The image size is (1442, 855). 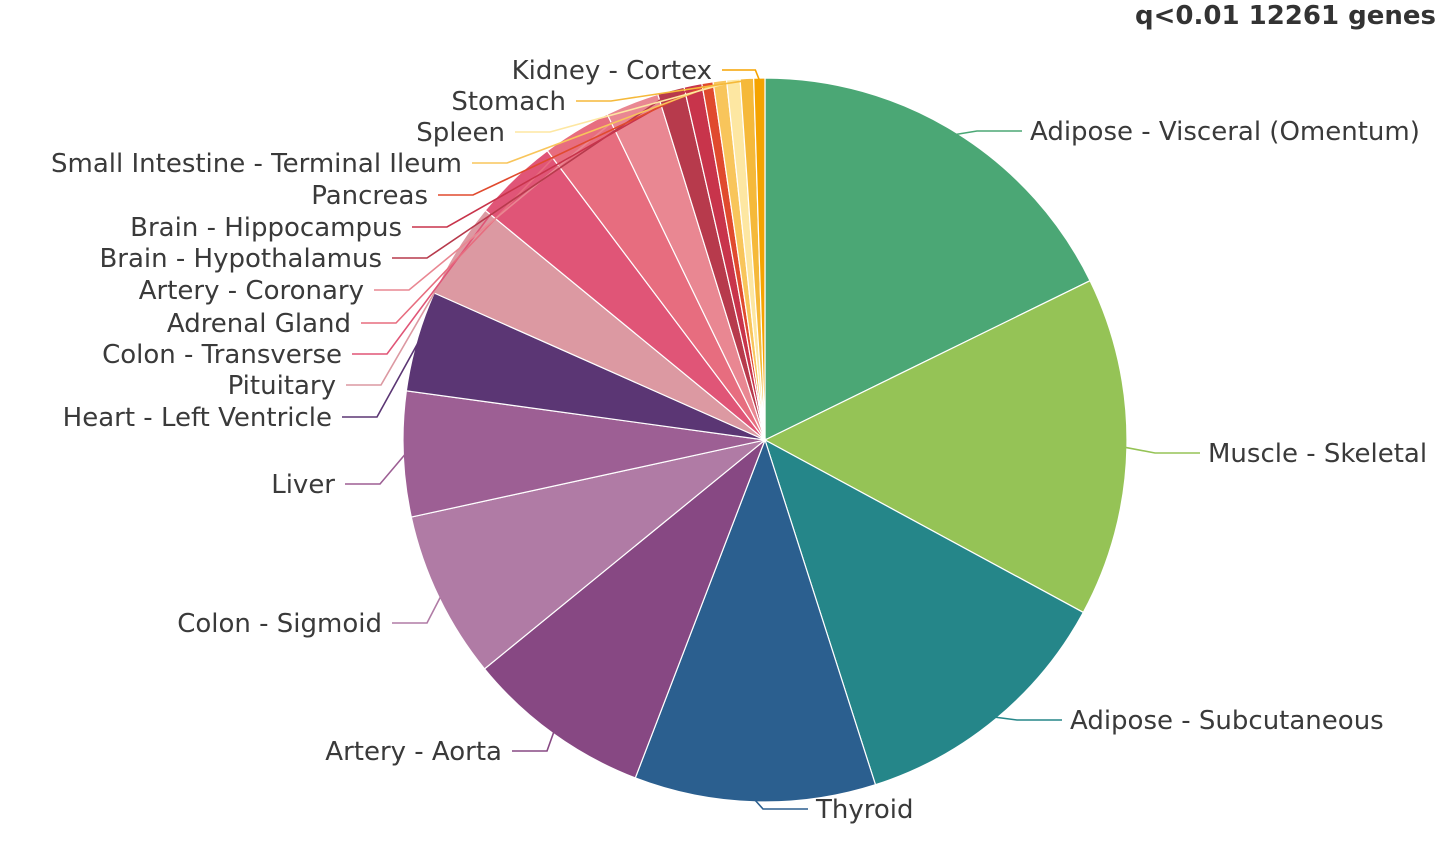 What do you see at coordinates (256, 164) in the screenshot?
I see `slice-label-small-intestine-terminal-ileum: Small Intestine - Terminal Ileum` at bounding box center [256, 164].